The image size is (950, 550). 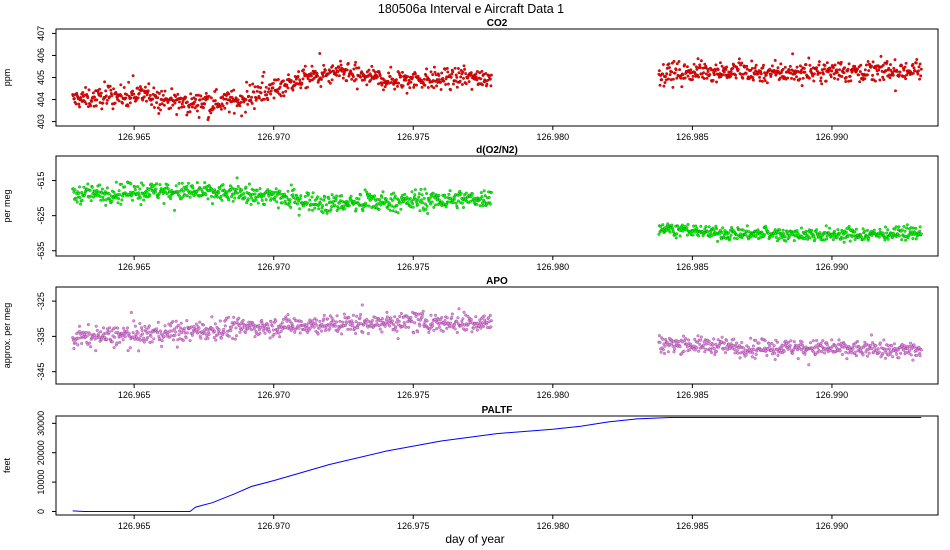 What do you see at coordinates (41, 452) in the screenshot?
I see `y-tick-label: 20000` at bounding box center [41, 452].